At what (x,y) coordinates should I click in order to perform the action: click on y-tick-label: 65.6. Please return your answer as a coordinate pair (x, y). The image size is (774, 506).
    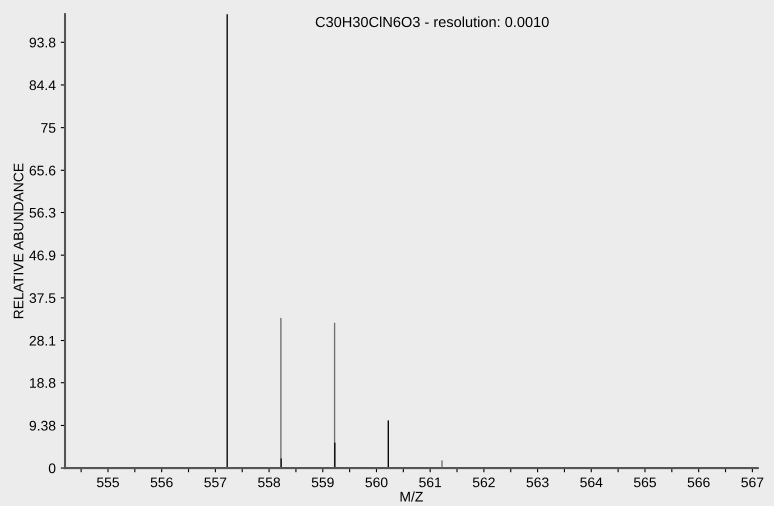
    Looking at the image, I should click on (43, 171).